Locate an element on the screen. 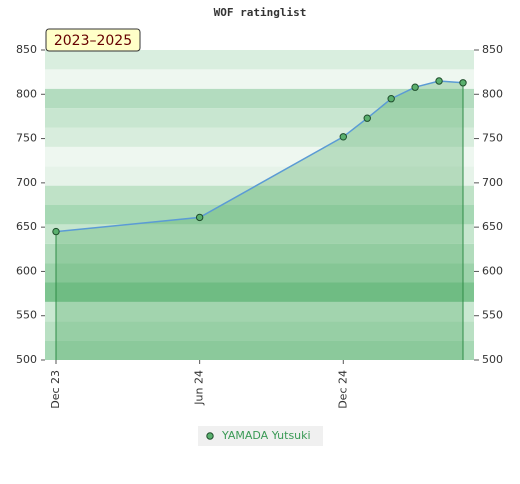 Image resolution: width=520 pixels, height=484 pixels. y2-tick-label: 500 is located at coordinates (492, 359).